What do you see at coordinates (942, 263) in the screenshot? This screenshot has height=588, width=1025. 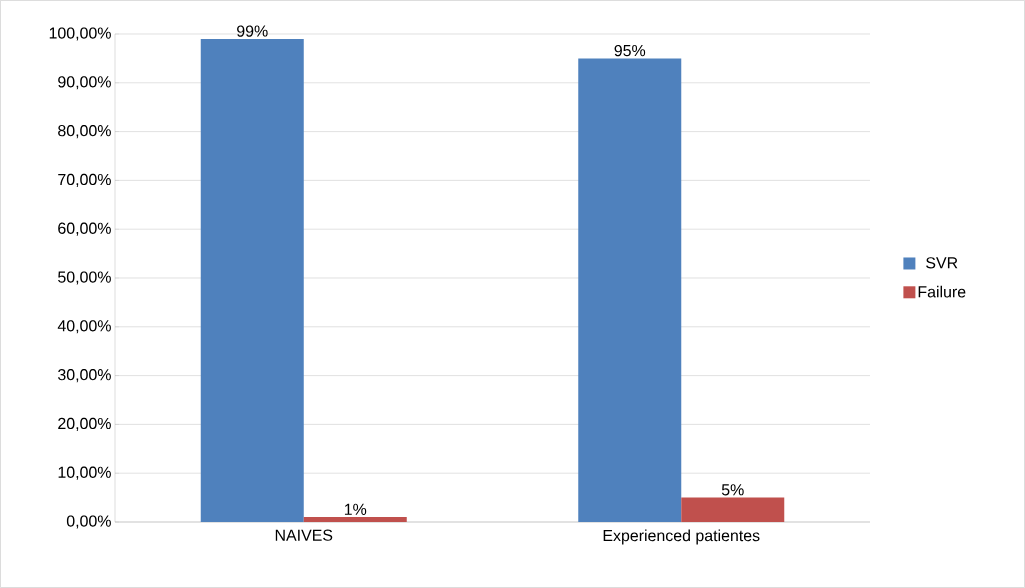 I see `legend-label: SVR` at bounding box center [942, 263].